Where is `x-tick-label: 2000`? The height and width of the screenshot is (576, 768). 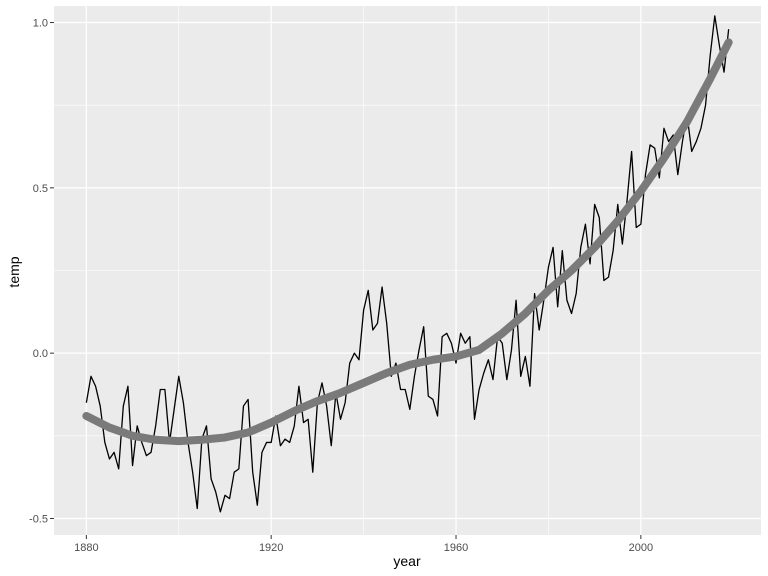 x-tick-label: 2000 is located at coordinates (641, 548).